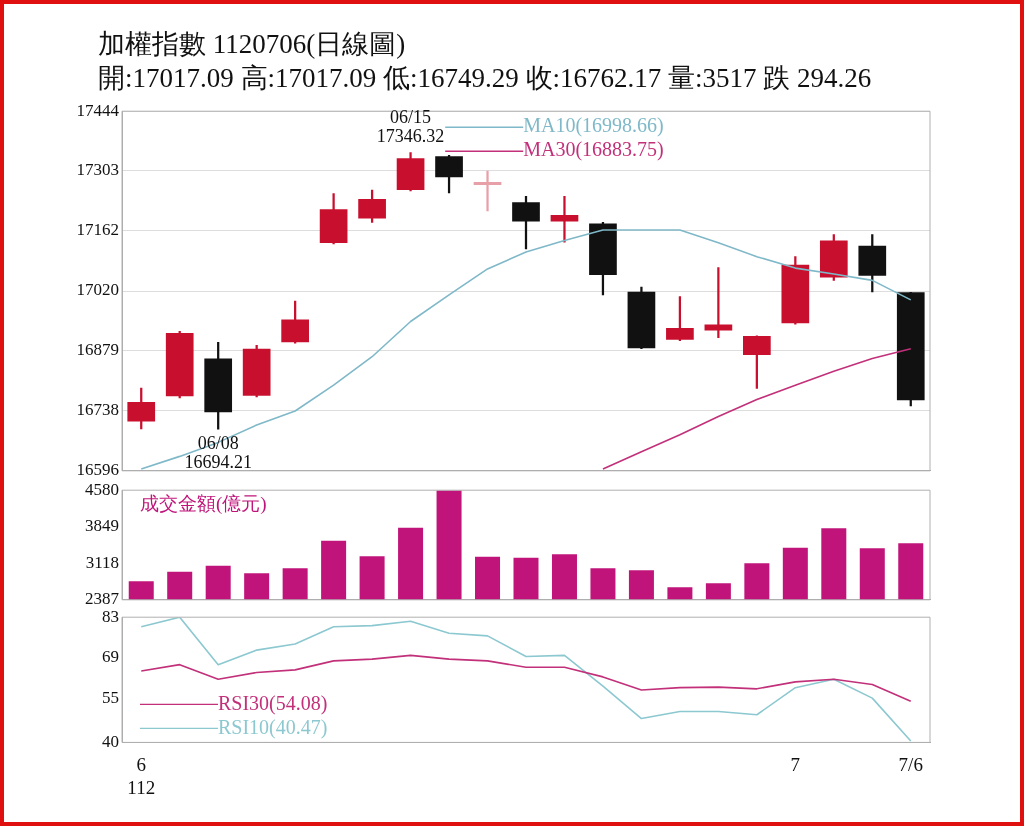 Image resolution: width=1024 pixels, height=826 pixels. I want to click on annotation: 06/15 17346.32, so click(410, 127).